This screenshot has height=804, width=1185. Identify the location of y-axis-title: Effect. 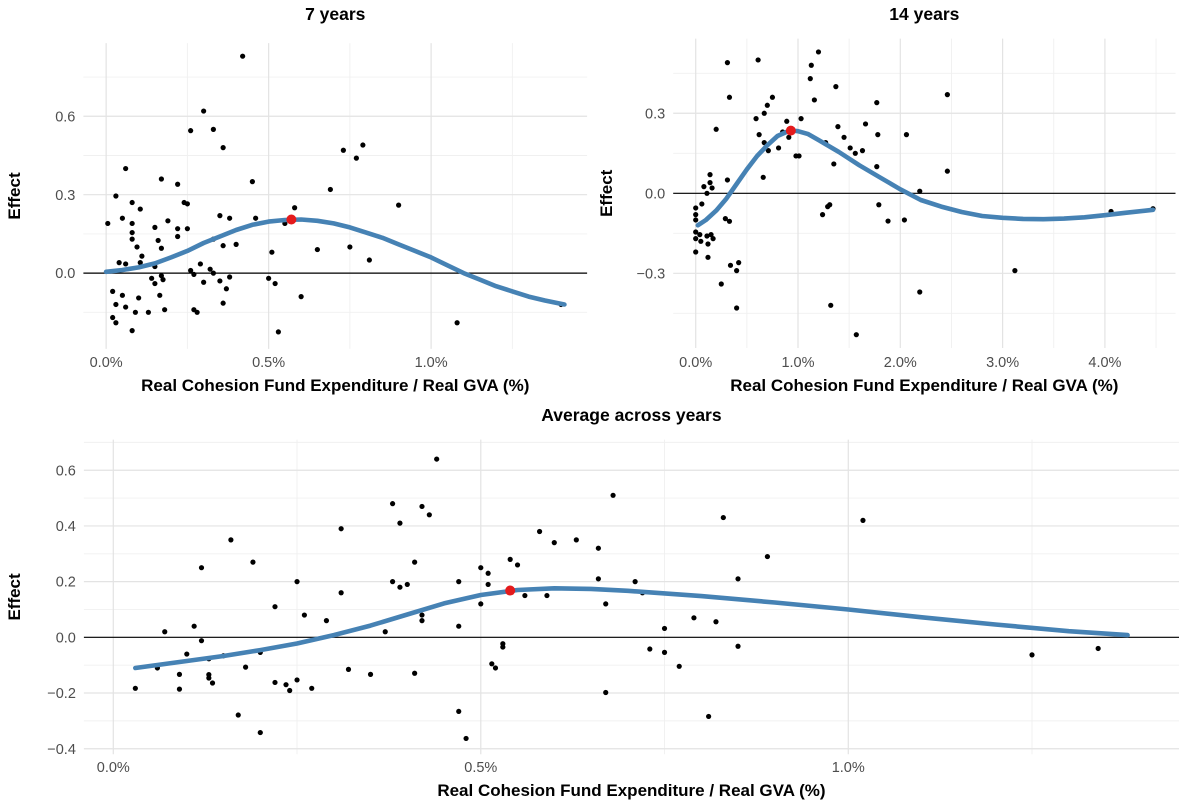
(606, 193).